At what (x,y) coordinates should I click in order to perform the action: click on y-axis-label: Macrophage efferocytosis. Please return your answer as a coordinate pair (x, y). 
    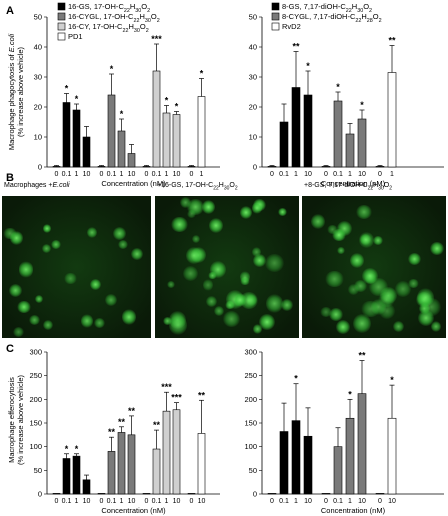
    Looking at the image, I should click on (11, 420).